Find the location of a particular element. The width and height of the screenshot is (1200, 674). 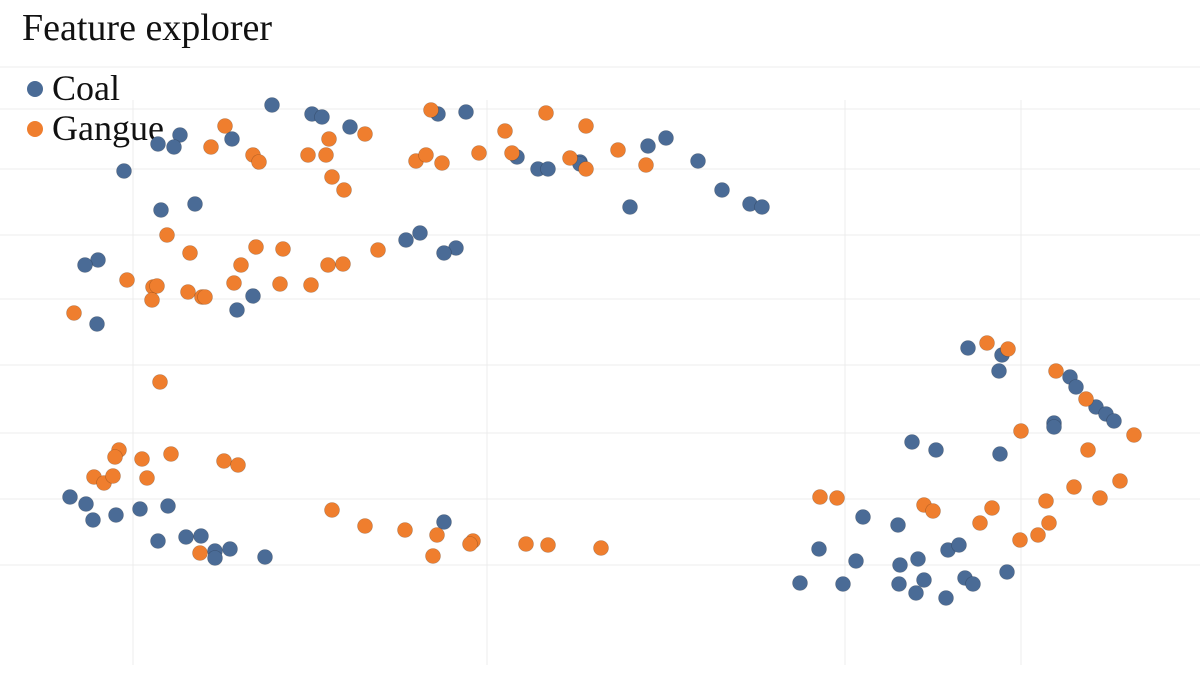

chart-title: Feature explorer is located at coordinates (147, 28).